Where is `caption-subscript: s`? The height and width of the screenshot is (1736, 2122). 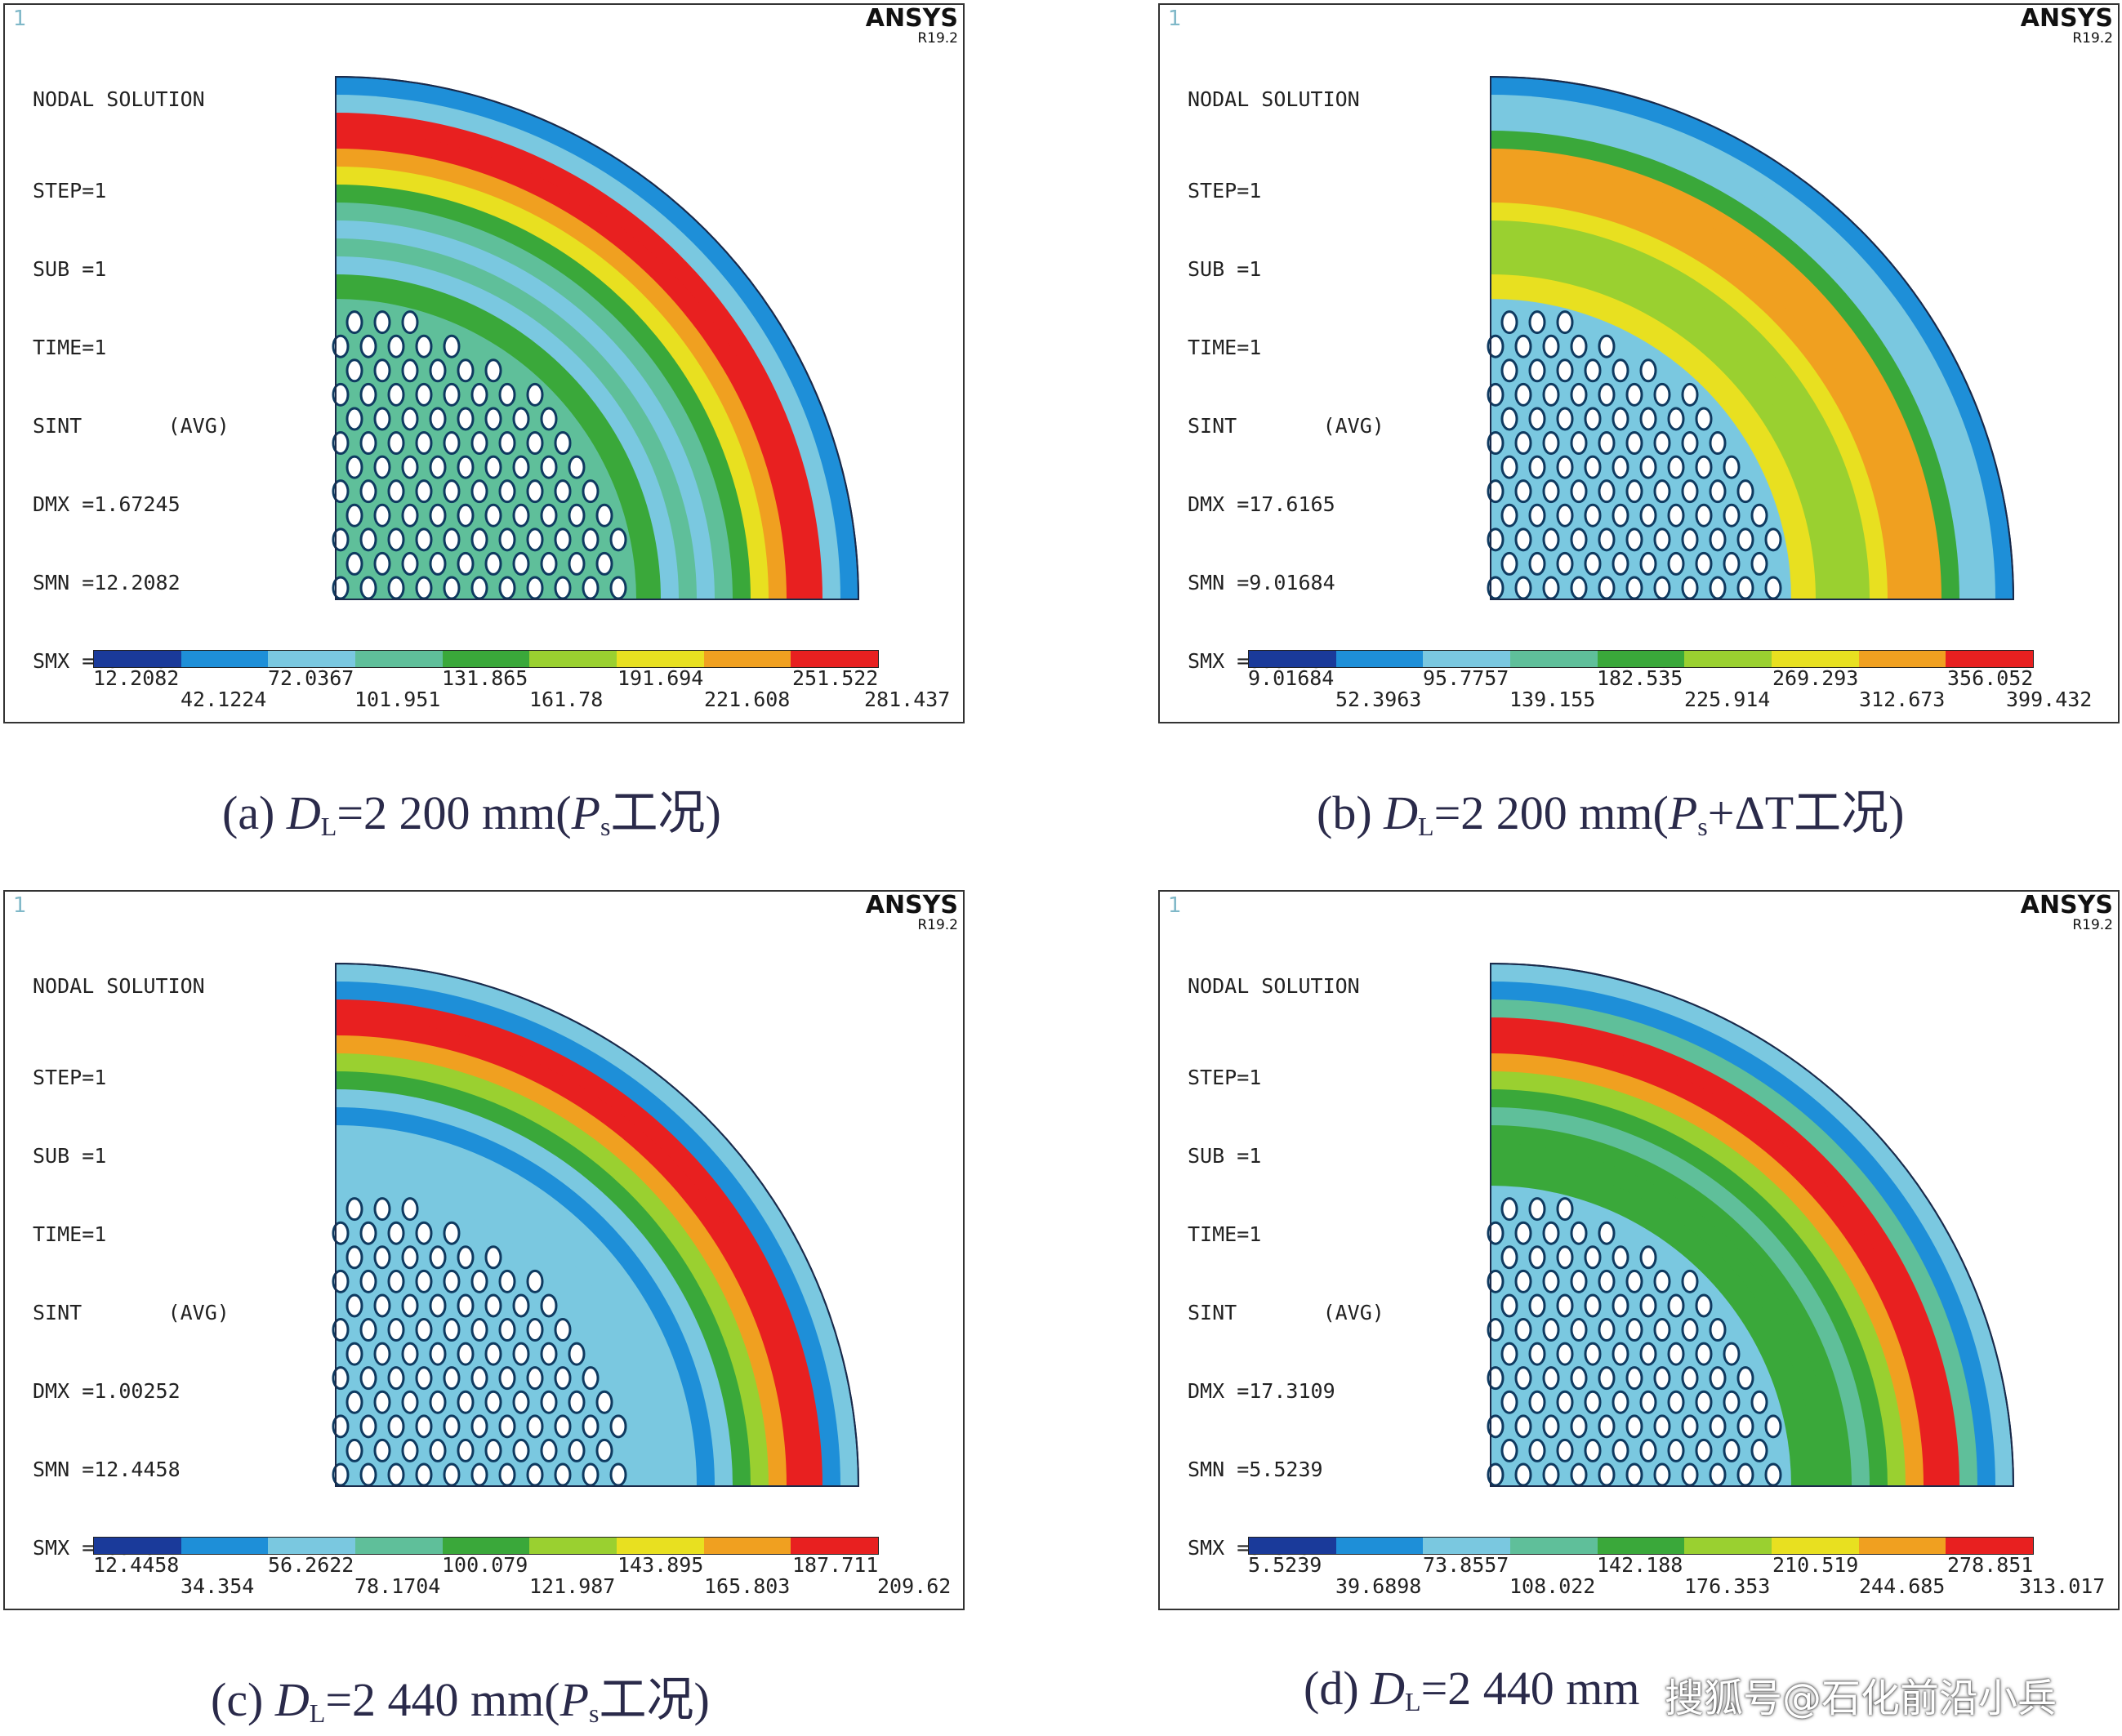
caption-subscript: s is located at coordinates (1702, 827).